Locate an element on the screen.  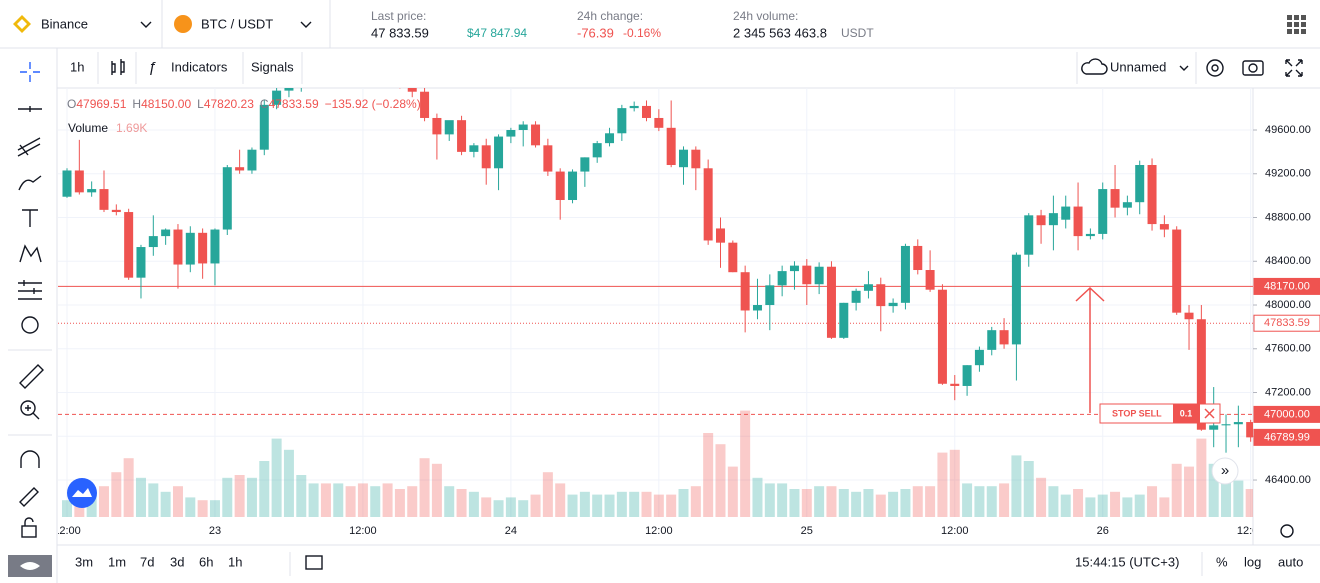
range-button: 6h is located at coordinates (206, 561).